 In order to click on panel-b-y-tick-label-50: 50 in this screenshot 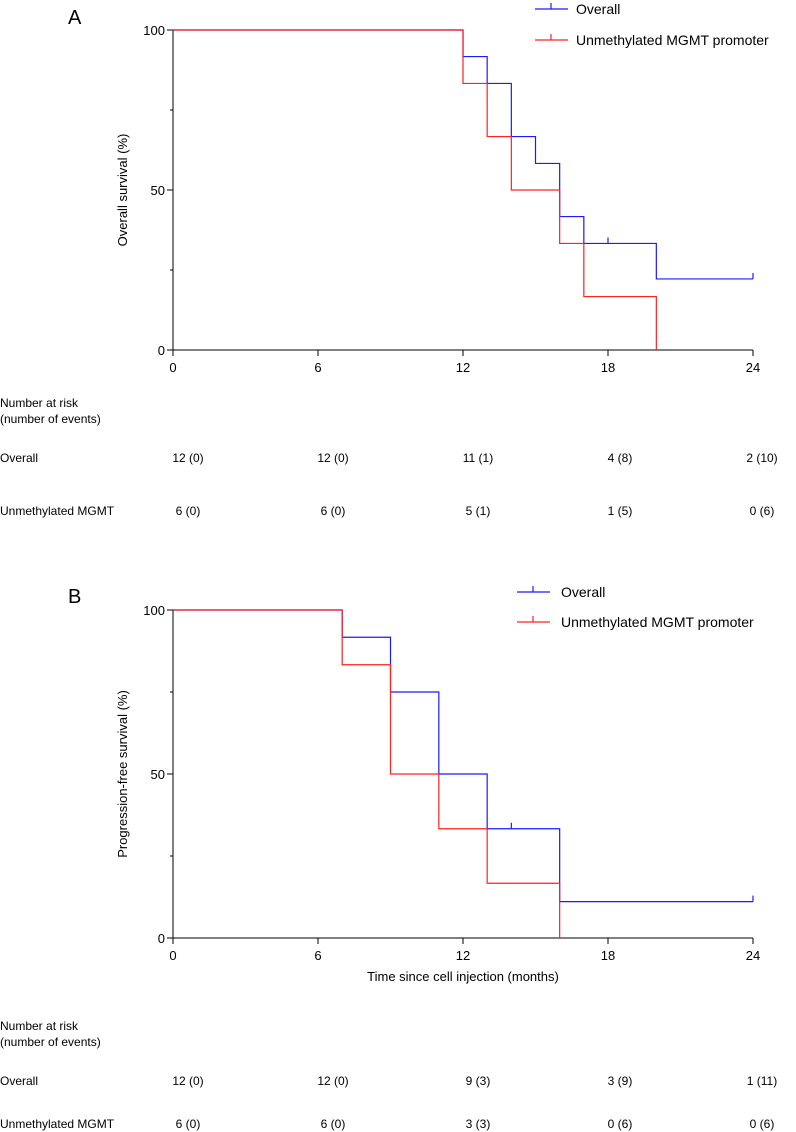, I will do `click(158, 774)`.